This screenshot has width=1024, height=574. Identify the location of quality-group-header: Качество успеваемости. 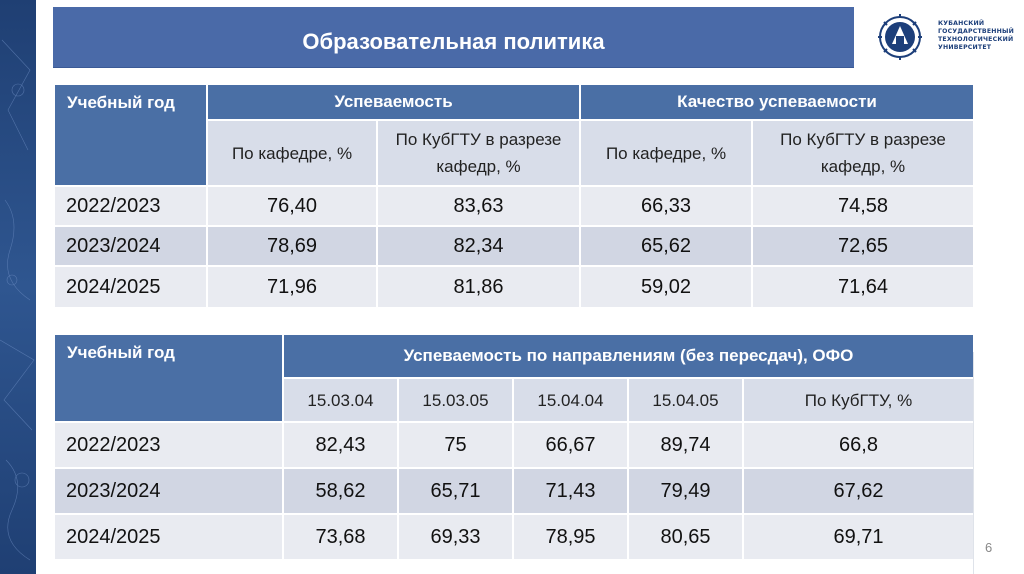
(777, 102).